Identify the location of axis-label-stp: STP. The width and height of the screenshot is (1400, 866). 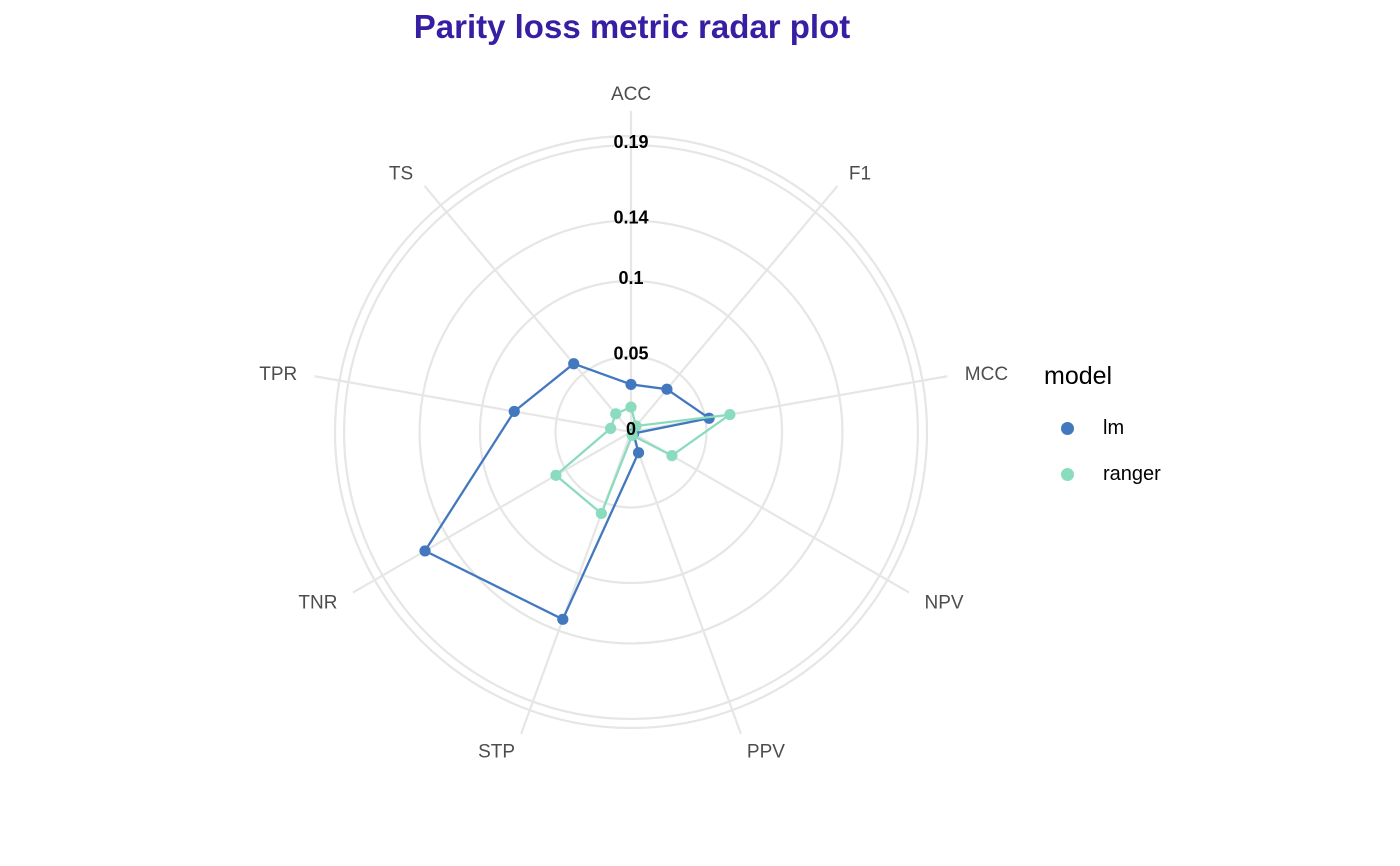
(496, 751).